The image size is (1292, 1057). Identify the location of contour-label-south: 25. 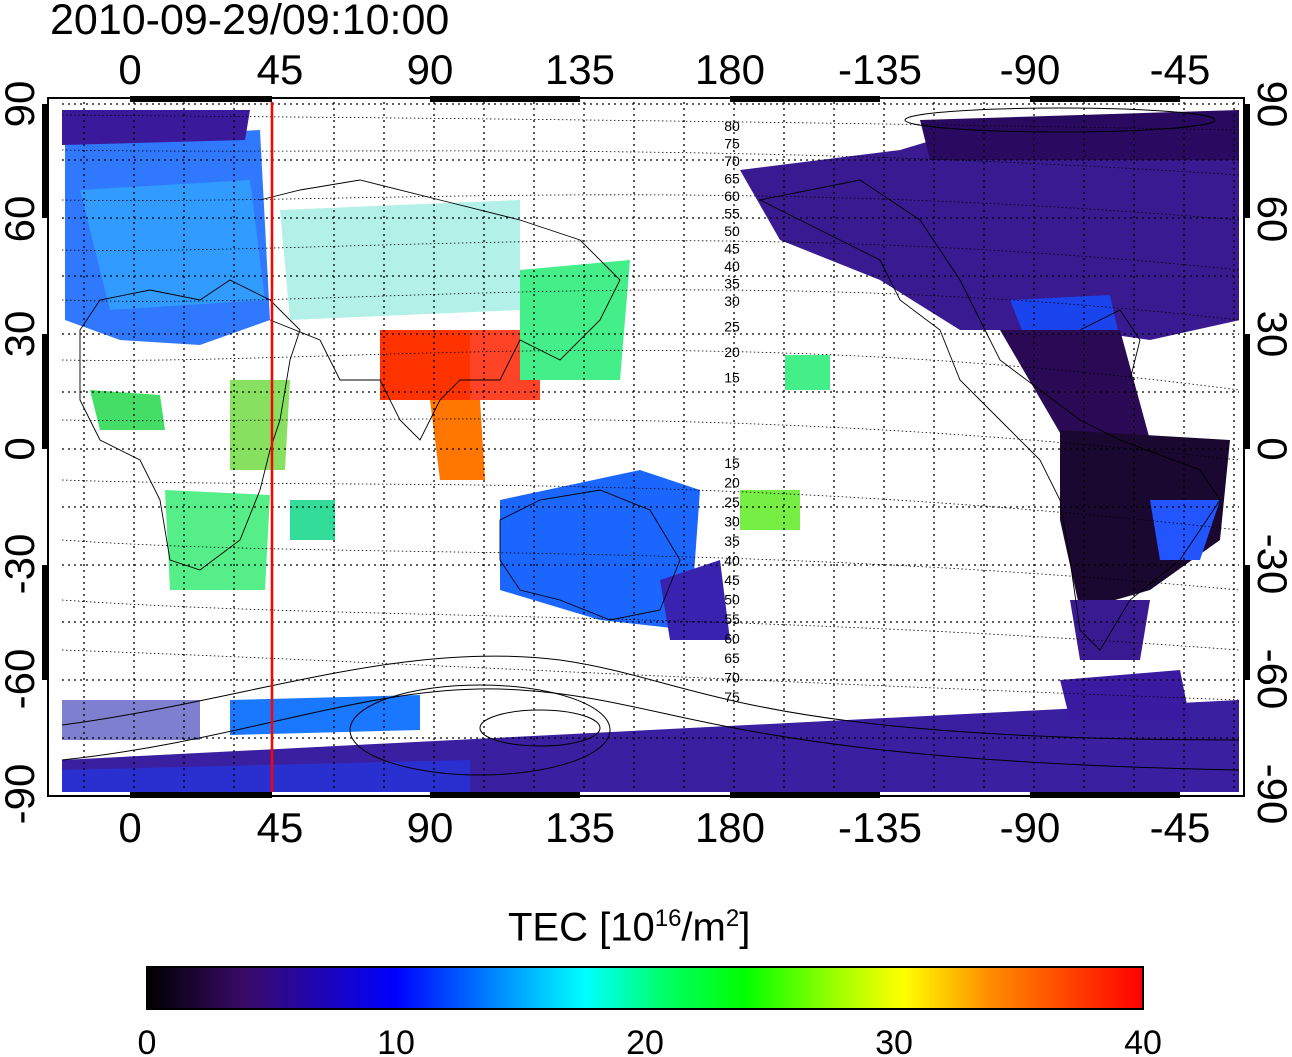
(732, 502).